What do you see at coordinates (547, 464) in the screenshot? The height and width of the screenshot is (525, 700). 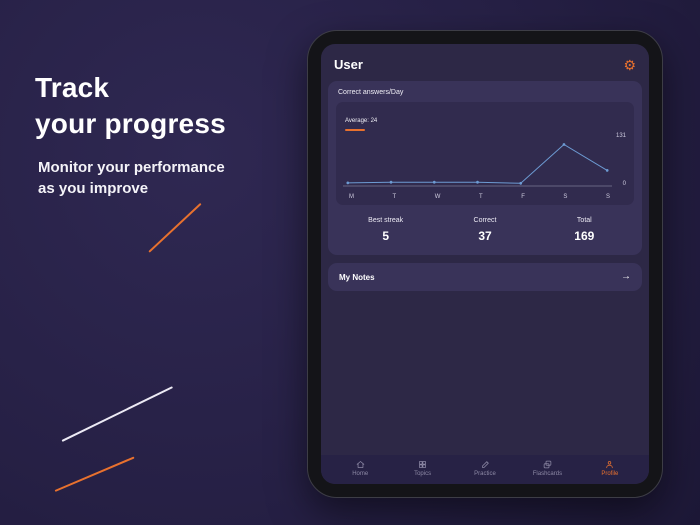 I see `flashcards-icon` at bounding box center [547, 464].